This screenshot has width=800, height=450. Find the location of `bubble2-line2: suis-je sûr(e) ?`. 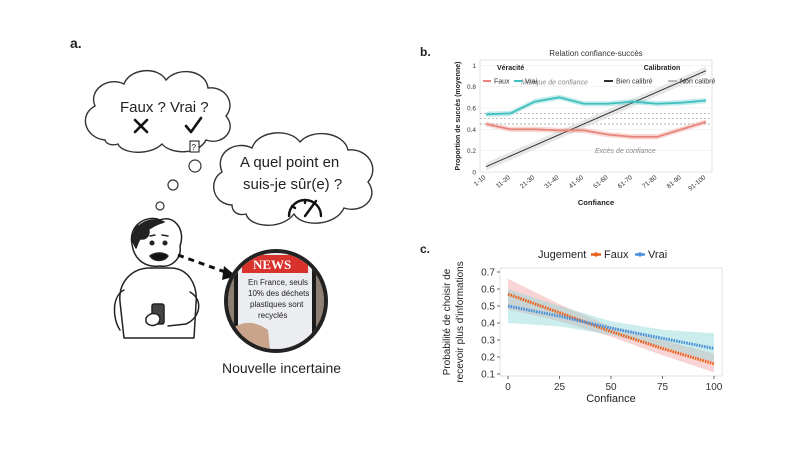

bubble2-line2: suis-je sûr(e) ? is located at coordinates (292, 184).